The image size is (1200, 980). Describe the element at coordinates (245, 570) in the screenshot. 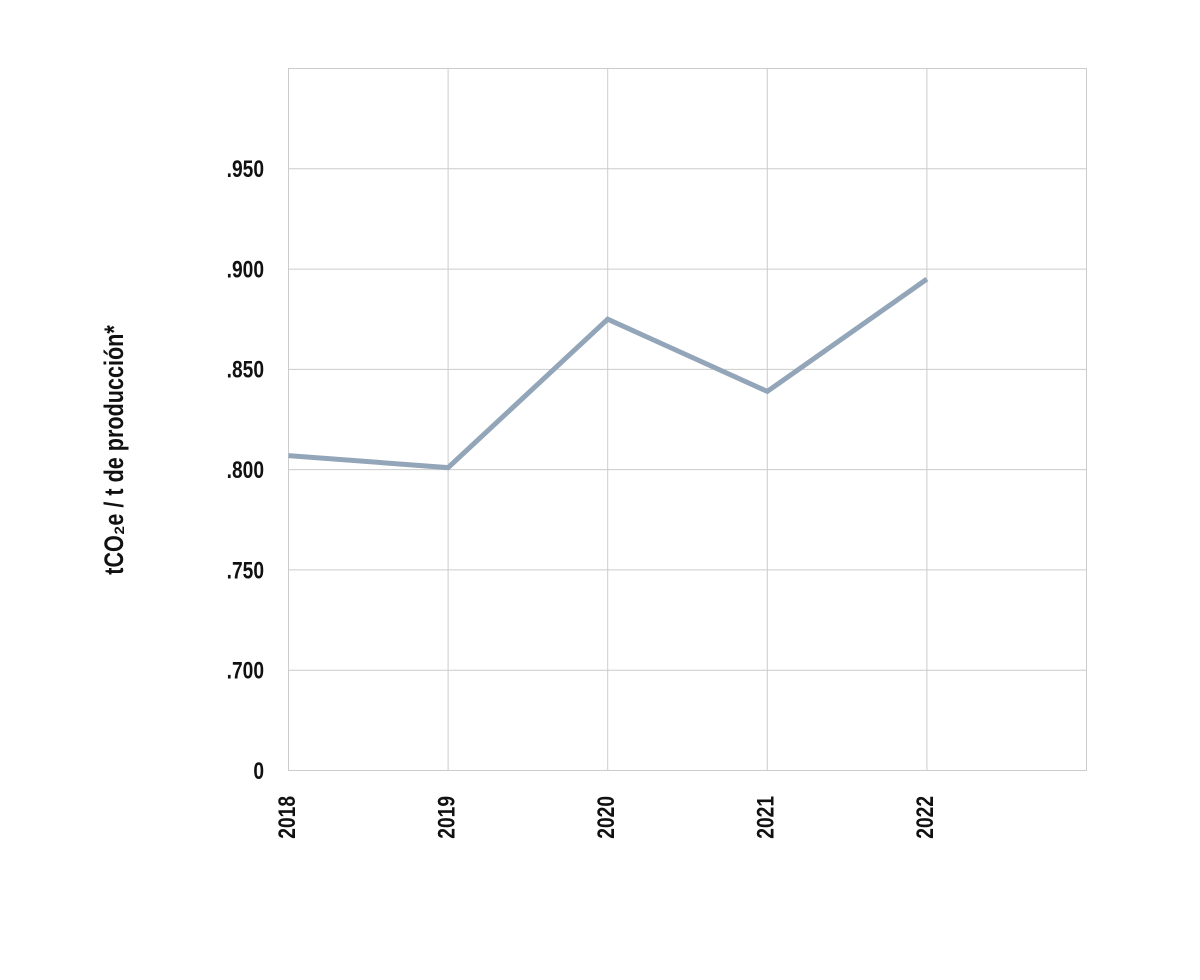

I see `y-tick-label: .750` at that location.